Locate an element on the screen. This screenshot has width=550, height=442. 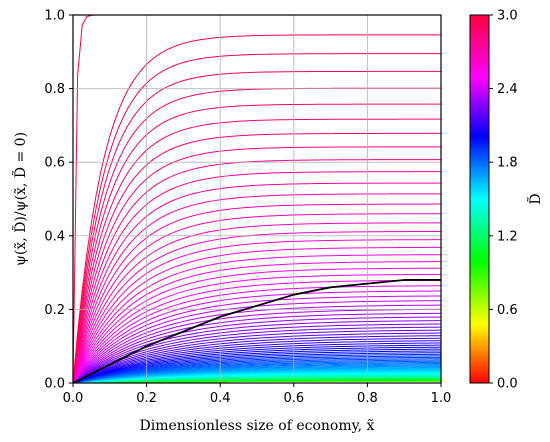
x-tick-label: 0.4 is located at coordinates (220, 398).